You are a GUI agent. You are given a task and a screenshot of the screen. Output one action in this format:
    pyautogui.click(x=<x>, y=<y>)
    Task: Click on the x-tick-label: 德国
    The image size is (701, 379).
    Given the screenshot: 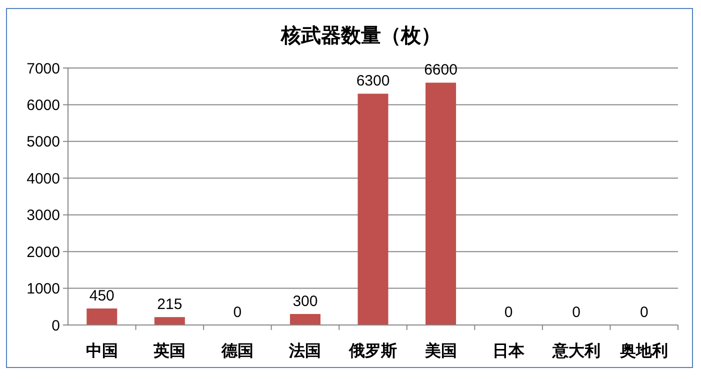 What is the action you would take?
    pyautogui.click(x=237, y=351)
    